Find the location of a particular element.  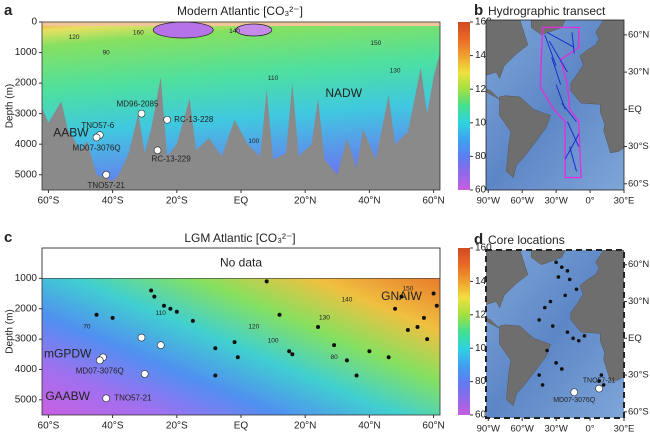

y-tick-label: 30°S is located at coordinates (638, 146).